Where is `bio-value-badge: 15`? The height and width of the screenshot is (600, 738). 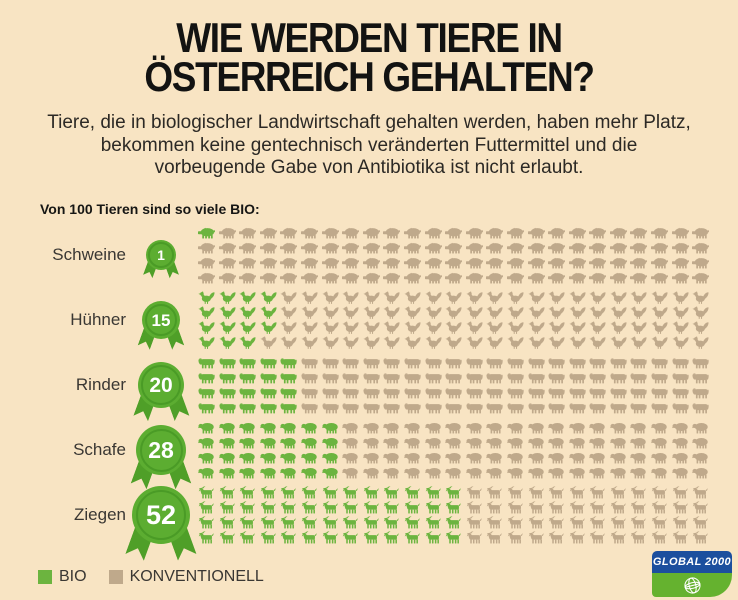
bio-value-badge: 15 is located at coordinates (161, 320).